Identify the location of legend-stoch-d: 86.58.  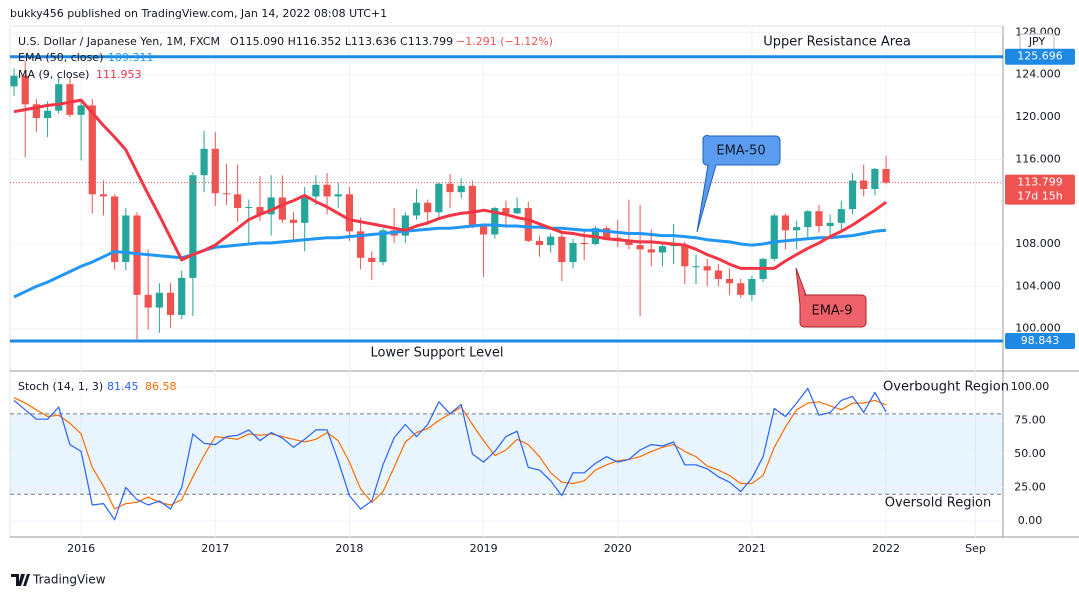
(161, 386).